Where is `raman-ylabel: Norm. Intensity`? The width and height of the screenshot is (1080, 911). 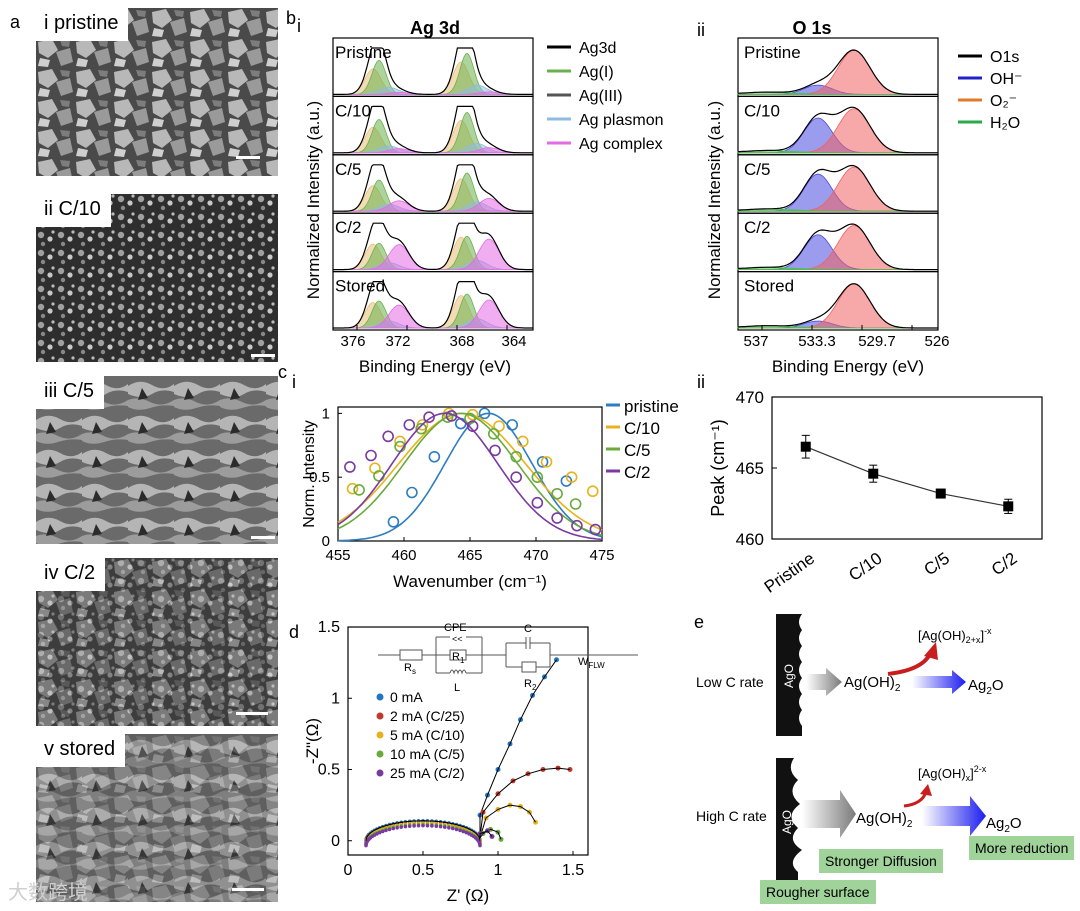 raman-ylabel: Norm. Intensity is located at coordinates (309, 474).